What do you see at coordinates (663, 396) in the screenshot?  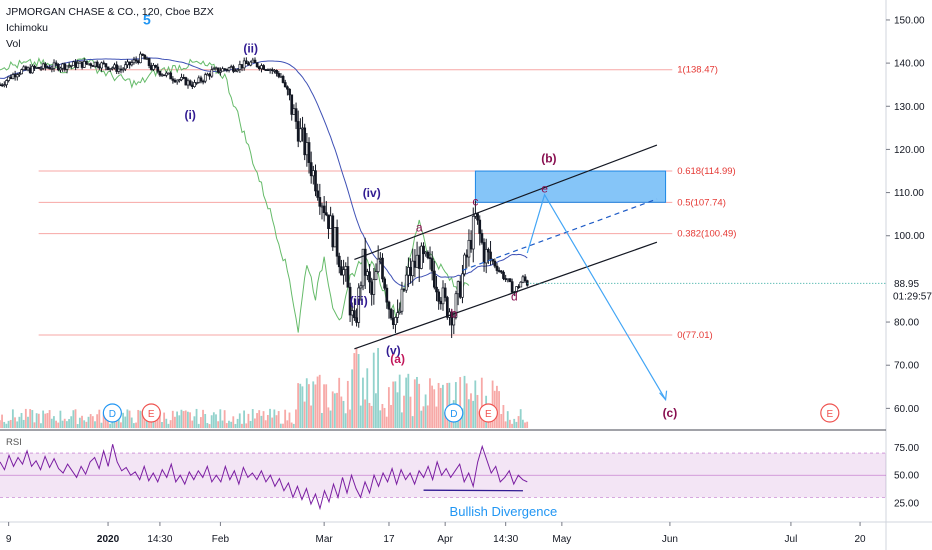 I see `projection-arrowhead` at bounding box center [663, 396].